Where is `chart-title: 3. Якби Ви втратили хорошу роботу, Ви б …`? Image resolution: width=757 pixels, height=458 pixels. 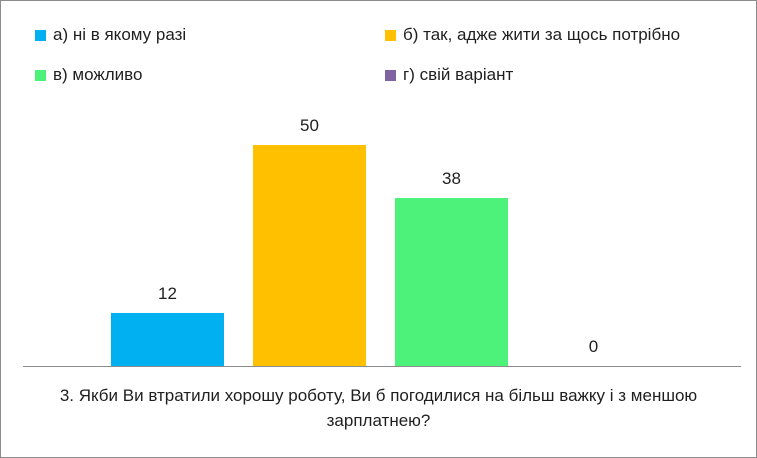 chart-title: 3. Якби Ви втратили хорошу роботу, Ви б … is located at coordinates (378, 408).